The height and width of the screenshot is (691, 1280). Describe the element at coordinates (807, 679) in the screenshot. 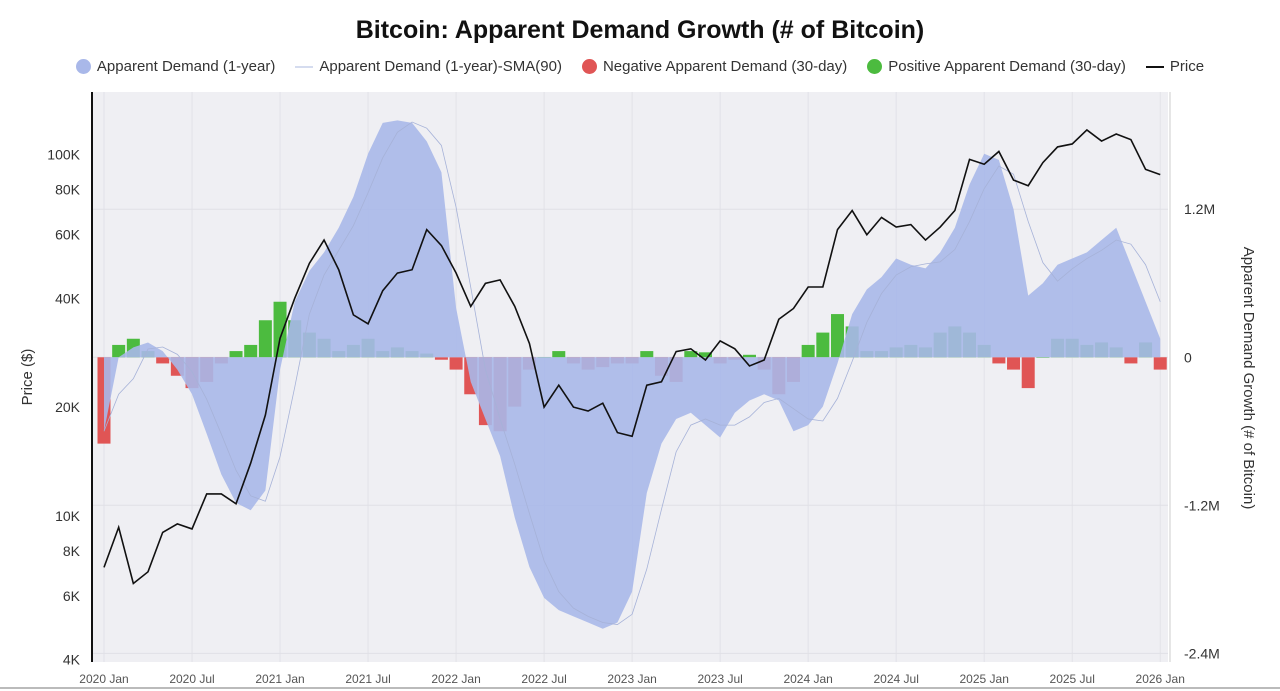

I see `x-tick-label: 2024 Jan` at that location.